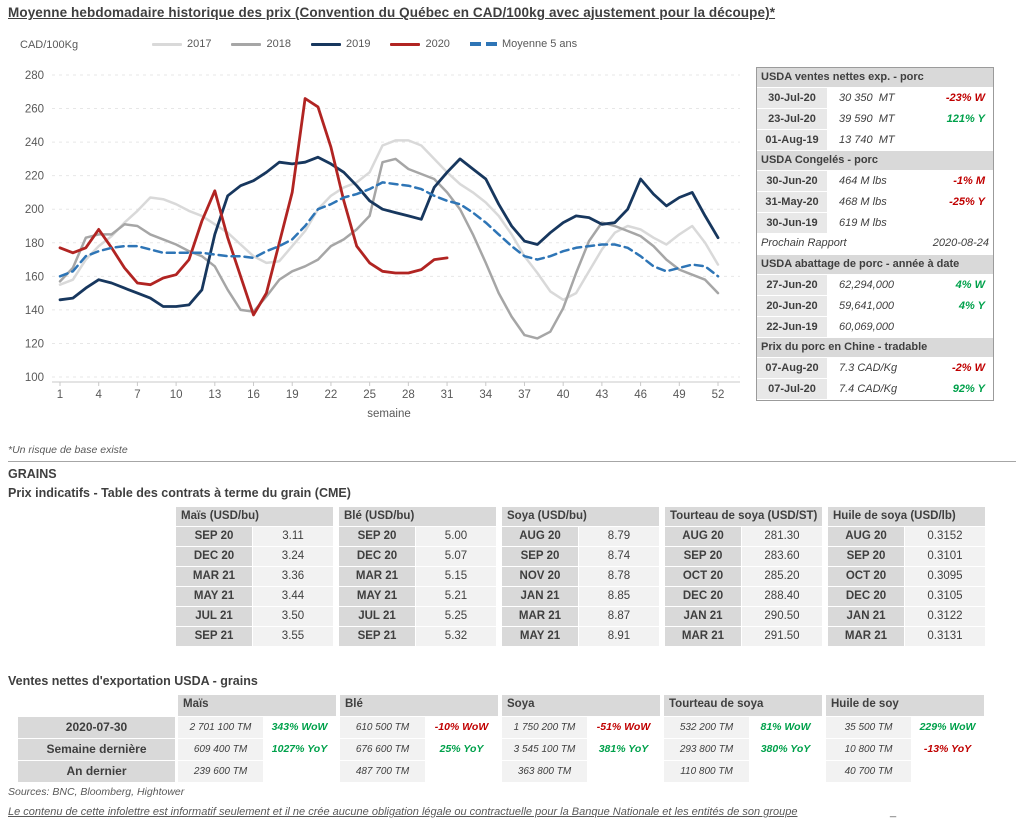 The height and width of the screenshot is (830, 1024). What do you see at coordinates (96, 705) in the screenshot?
I see `exports-corner-cell` at bounding box center [96, 705].